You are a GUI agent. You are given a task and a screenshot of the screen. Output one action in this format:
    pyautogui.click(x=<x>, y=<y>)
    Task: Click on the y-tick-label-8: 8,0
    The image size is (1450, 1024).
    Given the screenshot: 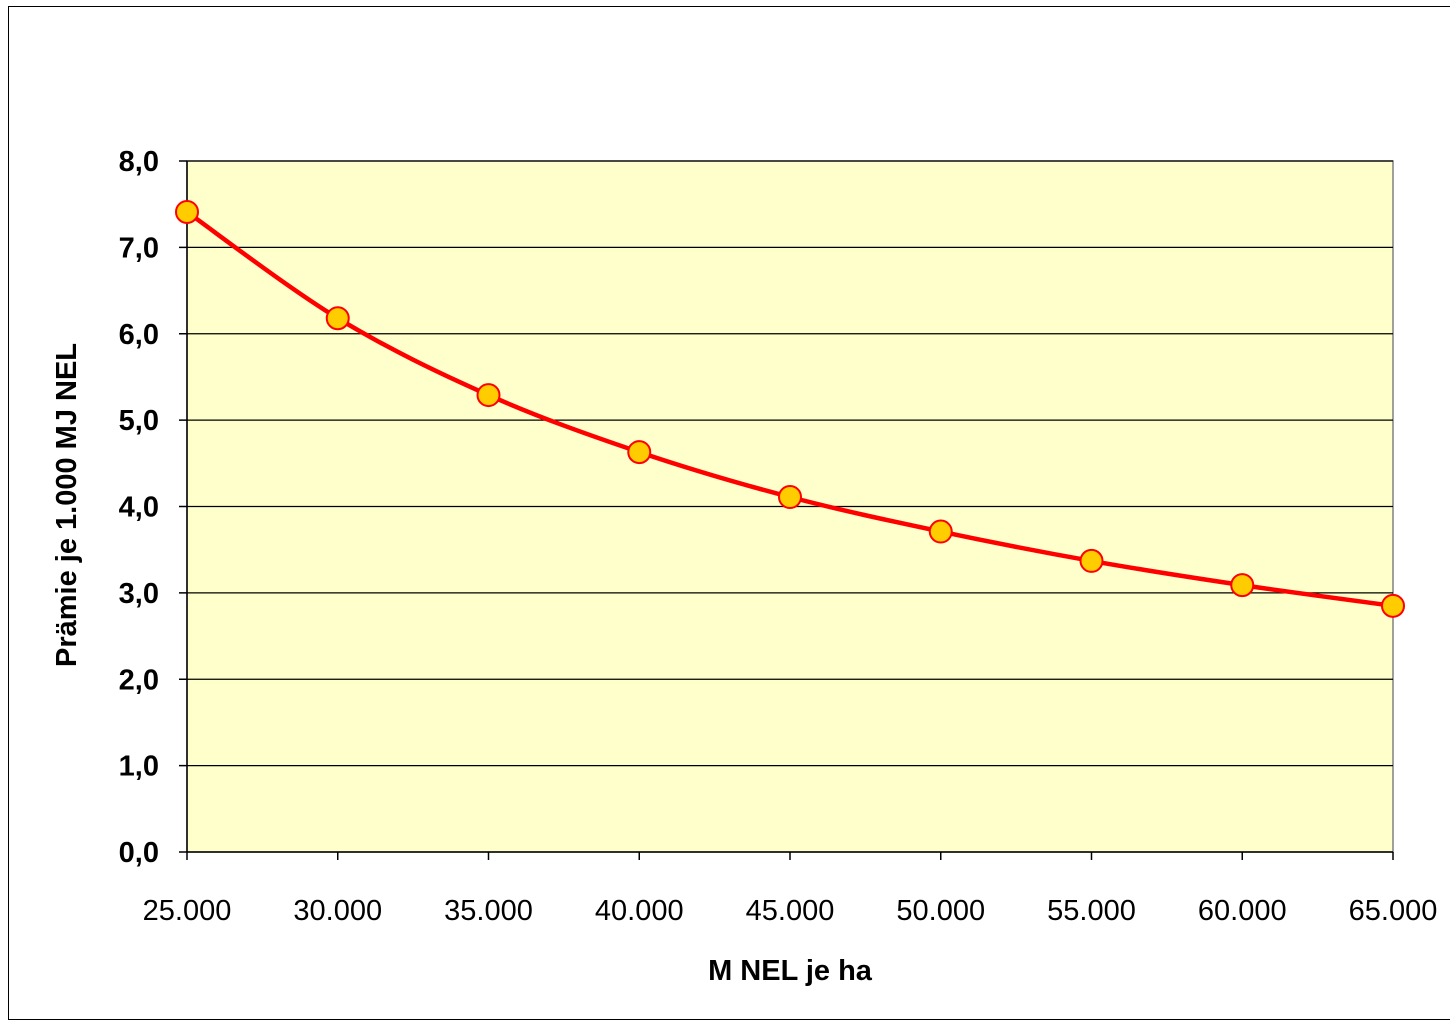 What is the action you would take?
    pyautogui.click(x=139, y=162)
    